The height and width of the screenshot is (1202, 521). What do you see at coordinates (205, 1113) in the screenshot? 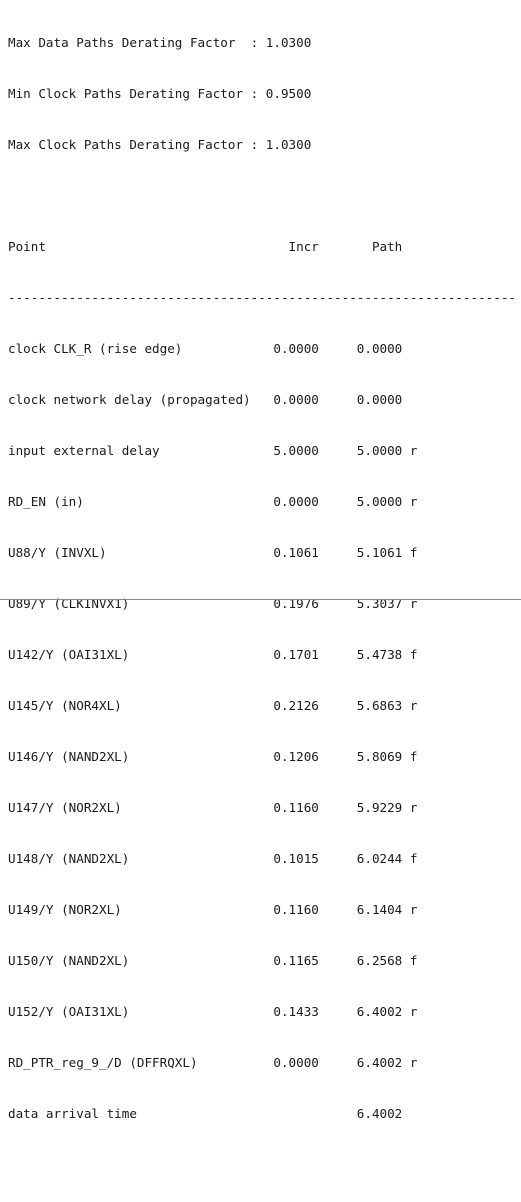
I see `data-arrival-time-line: data arrival time 6.4002` at bounding box center [205, 1113].